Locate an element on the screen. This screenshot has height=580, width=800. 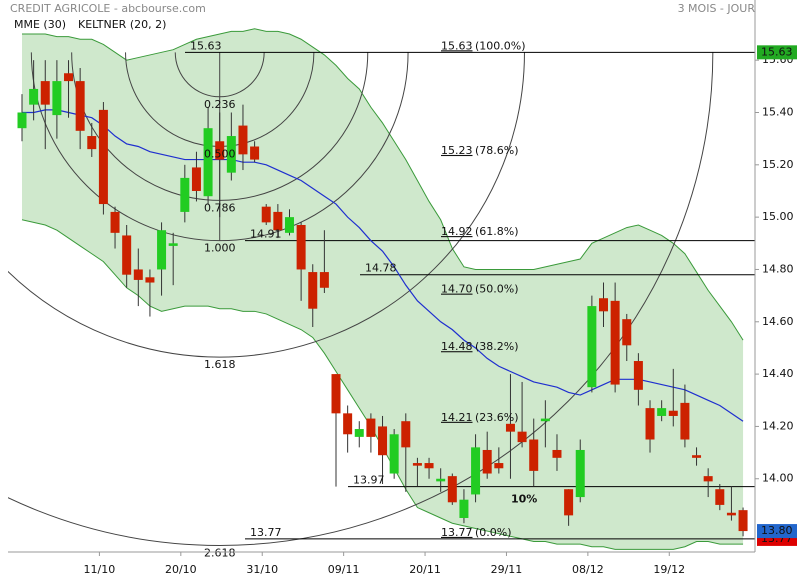
fib-percent: (78.6%) is located at coordinates (497, 150).